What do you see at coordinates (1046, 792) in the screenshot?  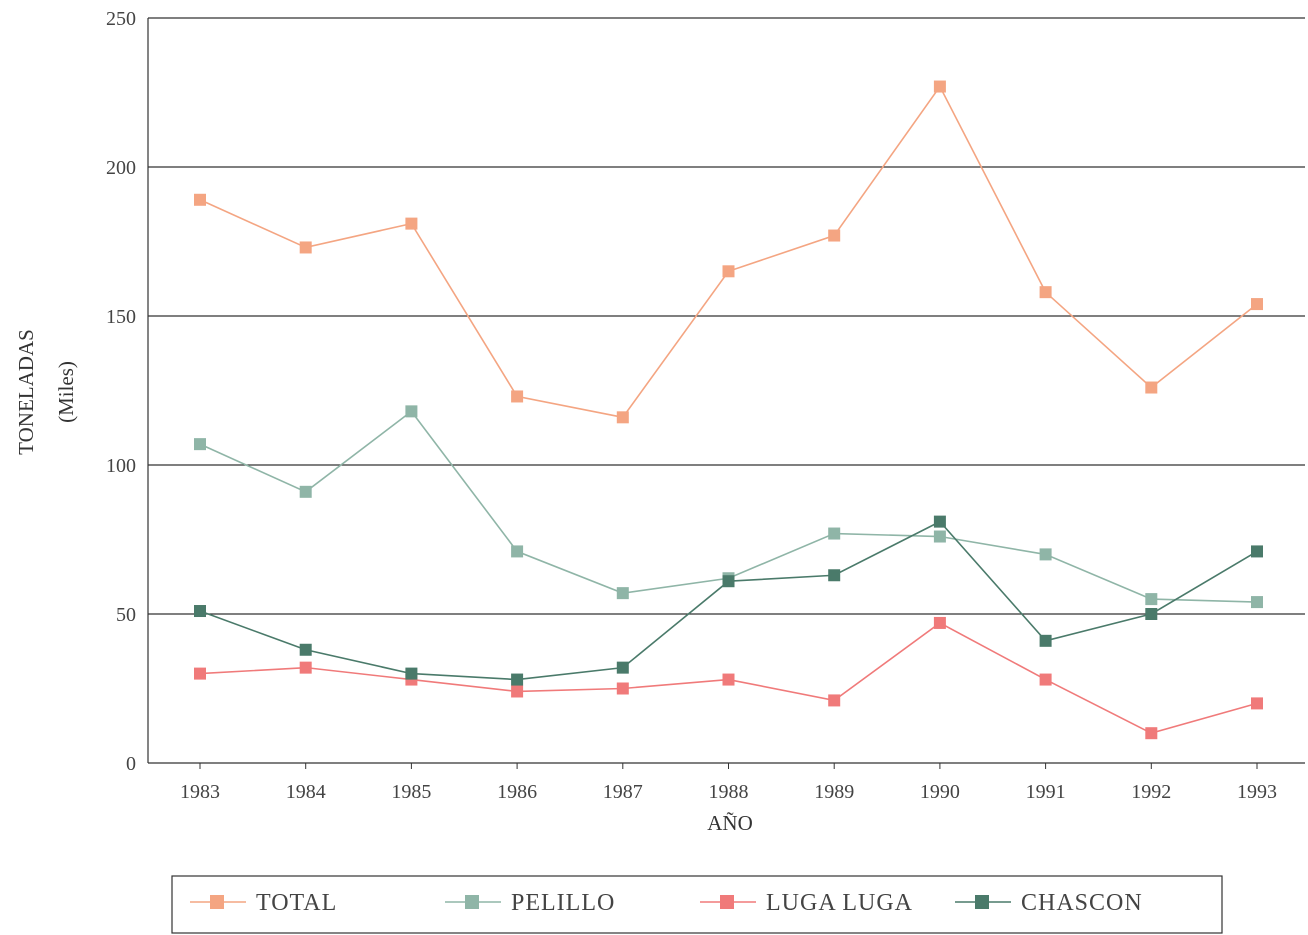 I see `x-tick-label: 1991` at bounding box center [1046, 792].